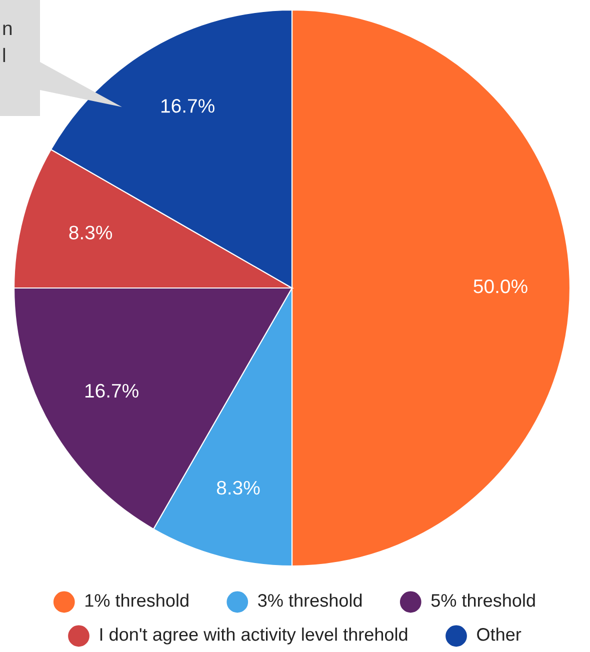 Image resolution: width=590 pixels, height=652 pixels. Describe the element at coordinates (310, 600) in the screenshot. I see `legend-label: 3% threshold` at that location.